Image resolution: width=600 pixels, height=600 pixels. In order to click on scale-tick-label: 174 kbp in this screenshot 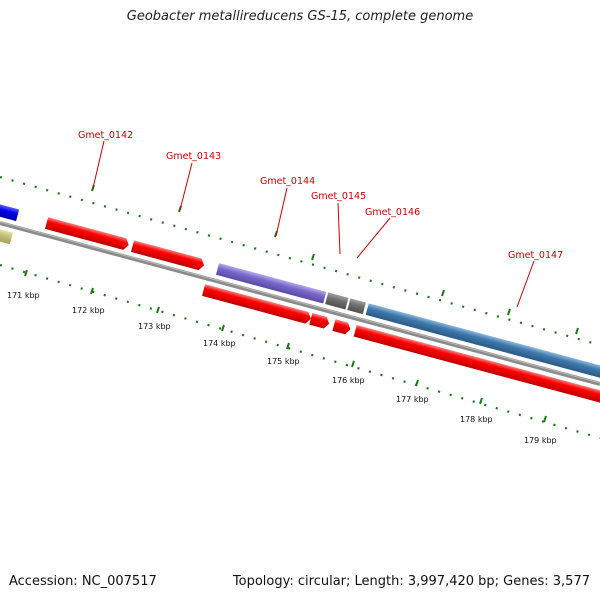, I will do `click(219, 343)`.